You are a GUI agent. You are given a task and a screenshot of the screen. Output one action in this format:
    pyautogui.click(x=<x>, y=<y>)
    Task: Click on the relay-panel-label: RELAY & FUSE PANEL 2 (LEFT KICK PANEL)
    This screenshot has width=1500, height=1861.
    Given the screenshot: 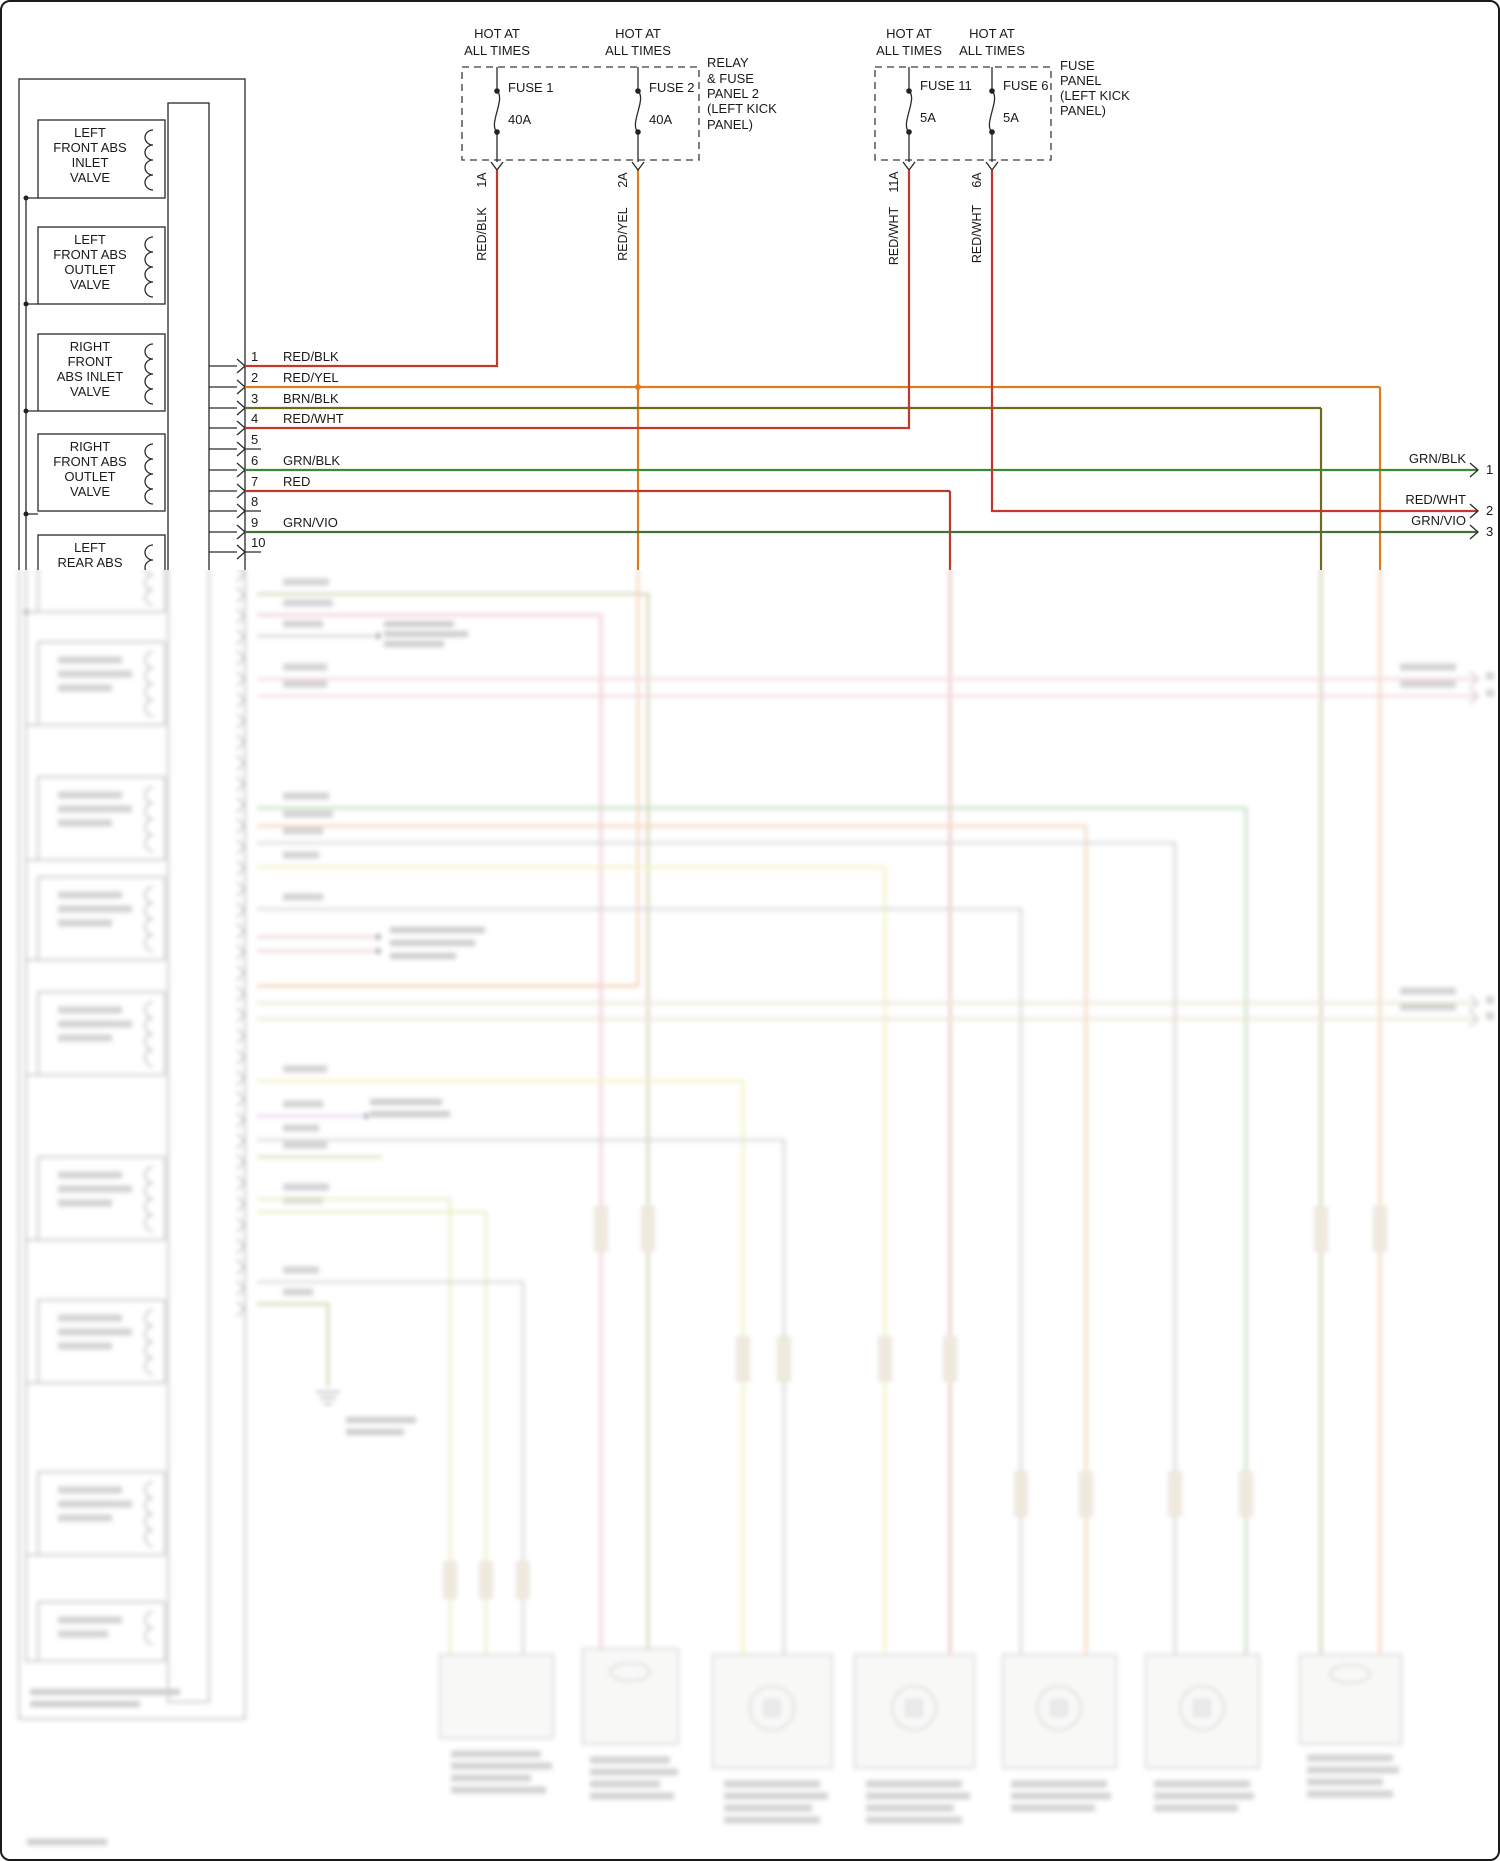 What is the action you would take?
    pyautogui.click(x=742, y=93)
    